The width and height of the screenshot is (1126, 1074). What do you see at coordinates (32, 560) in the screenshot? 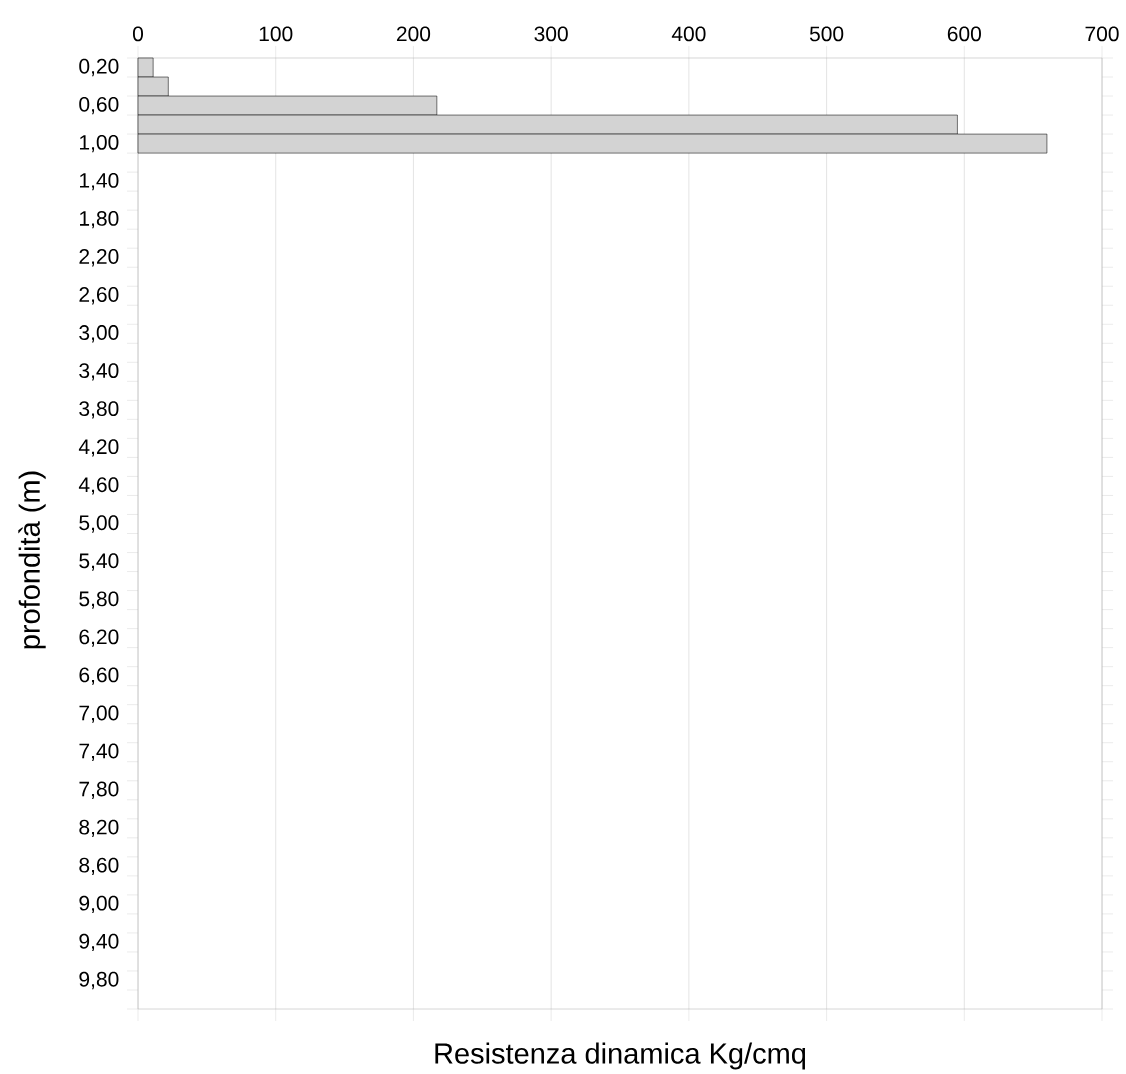
I see `y-axis-title: profondità (m)` at bounding box center [32, 560].